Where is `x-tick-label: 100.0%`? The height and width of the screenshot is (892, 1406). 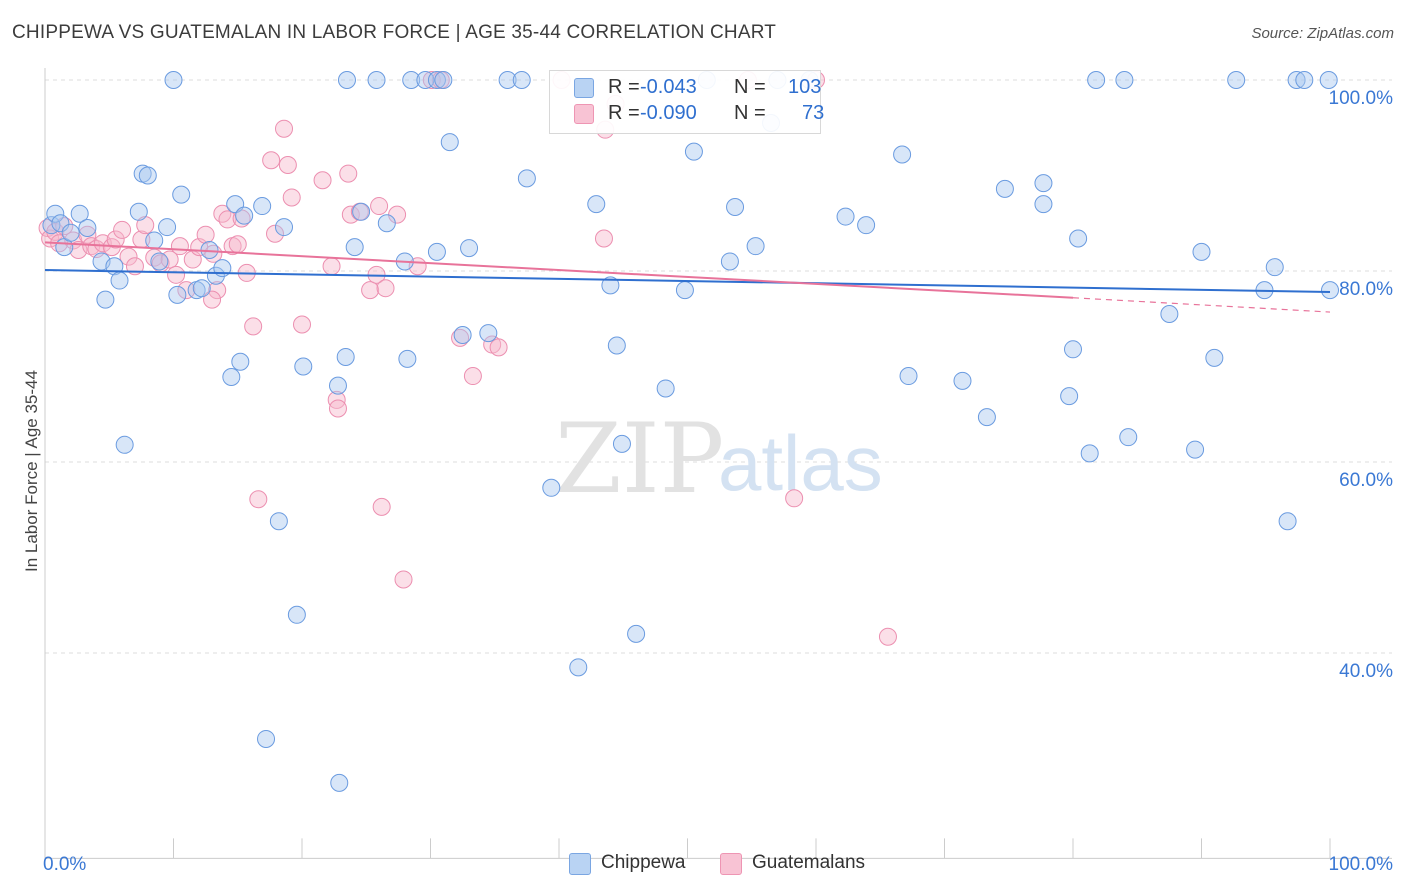 x-tick-label: 100.0% is located at coordinates (1361, 864).